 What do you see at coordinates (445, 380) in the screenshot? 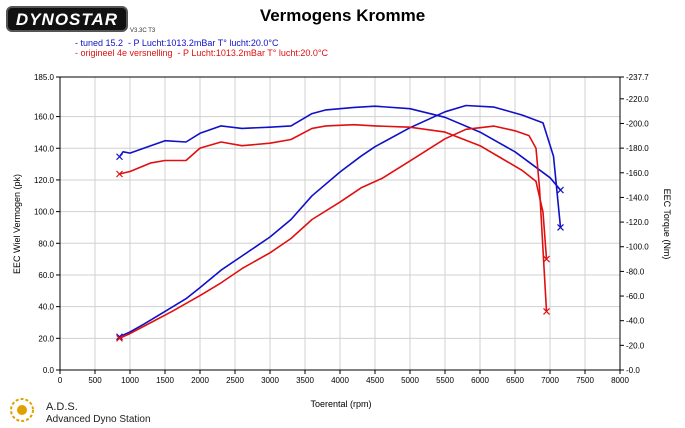
I see `x-tick-label: 5500` at bounding box center [445, 380].